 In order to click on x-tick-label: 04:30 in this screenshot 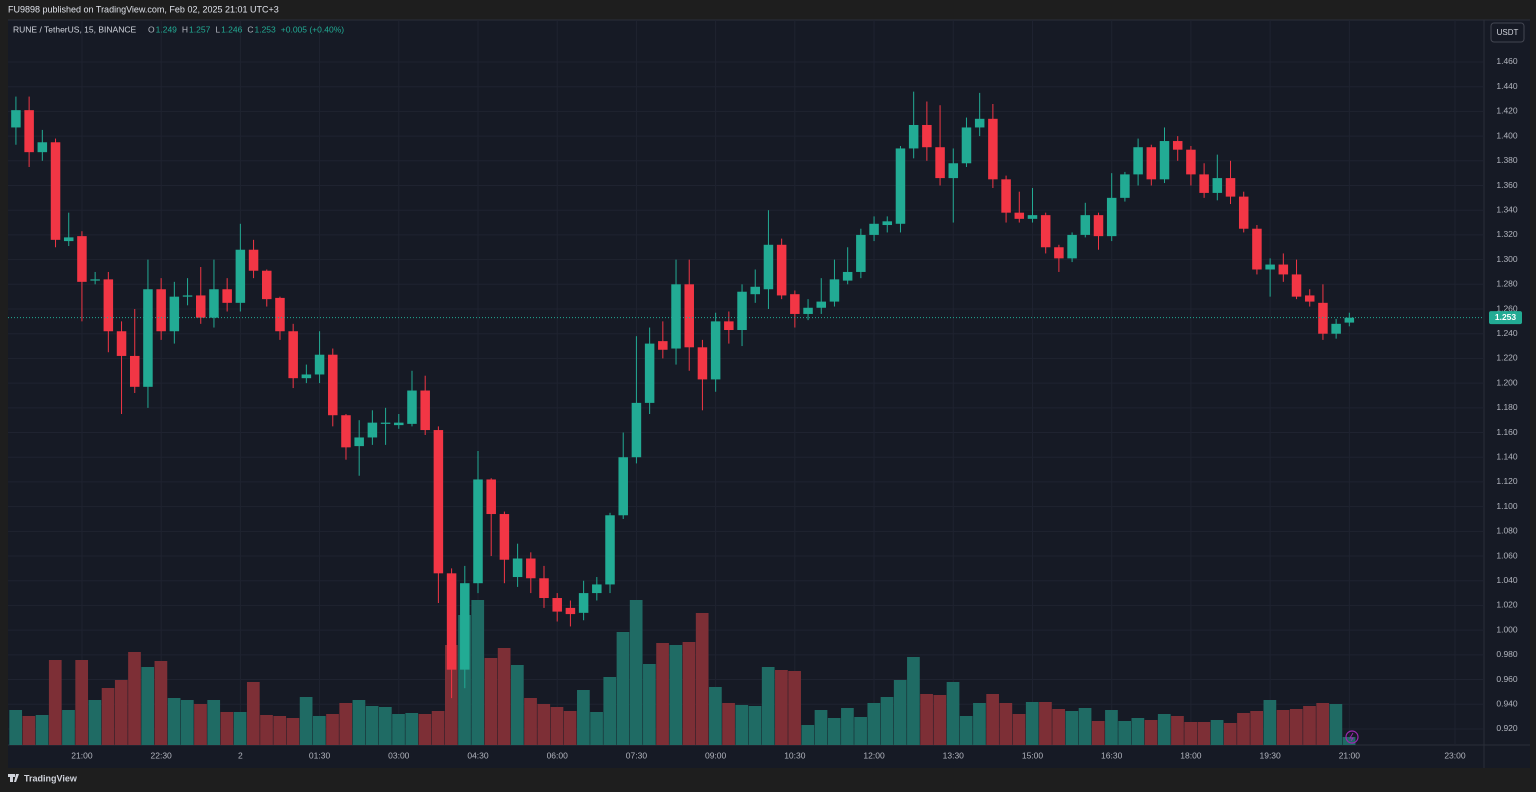, I will do `click(478, 755)`.